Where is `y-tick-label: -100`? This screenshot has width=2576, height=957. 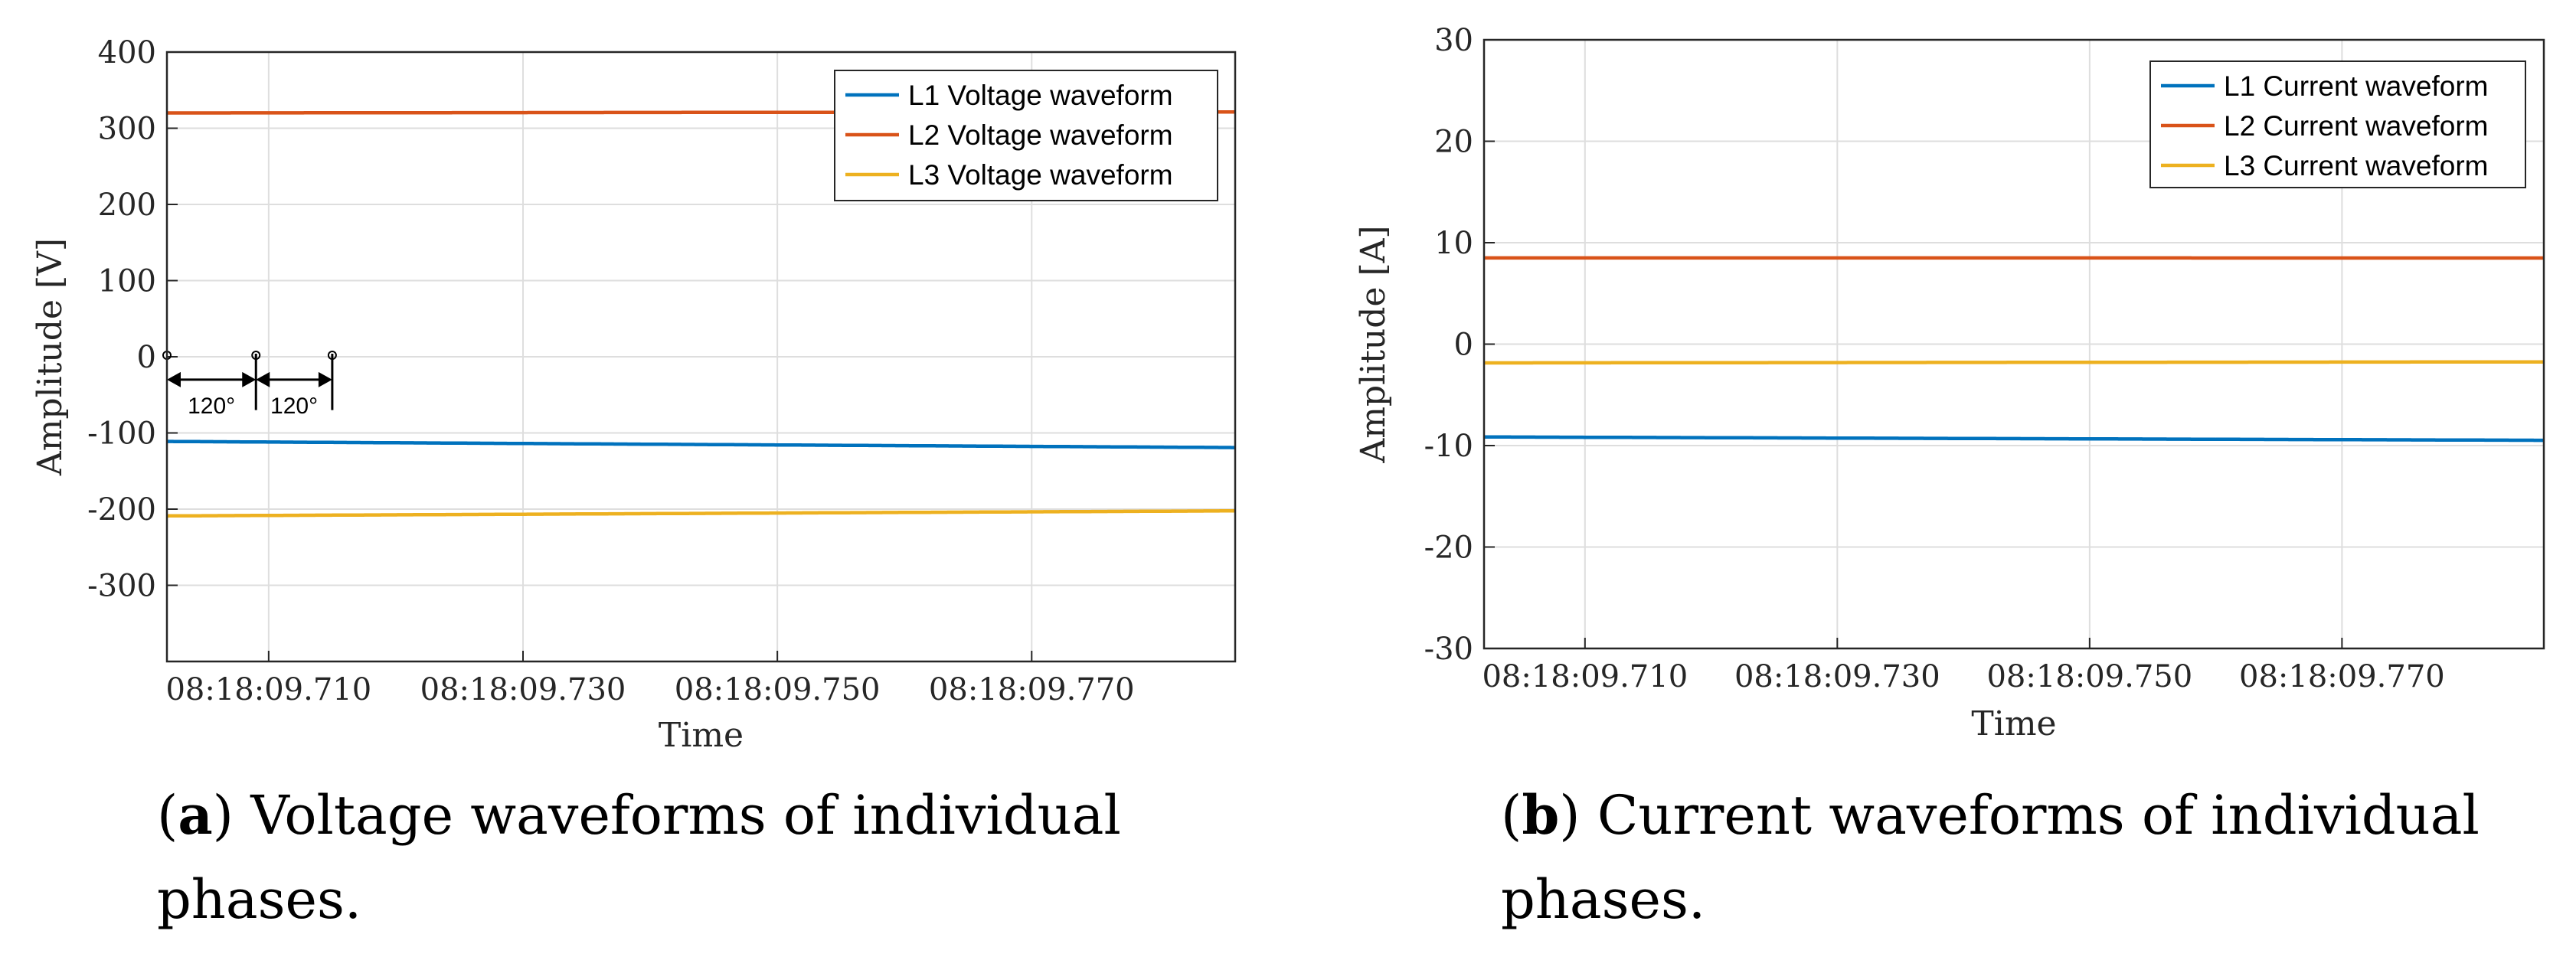
y-tick-label: -100 is located at coordinates (121, 434).